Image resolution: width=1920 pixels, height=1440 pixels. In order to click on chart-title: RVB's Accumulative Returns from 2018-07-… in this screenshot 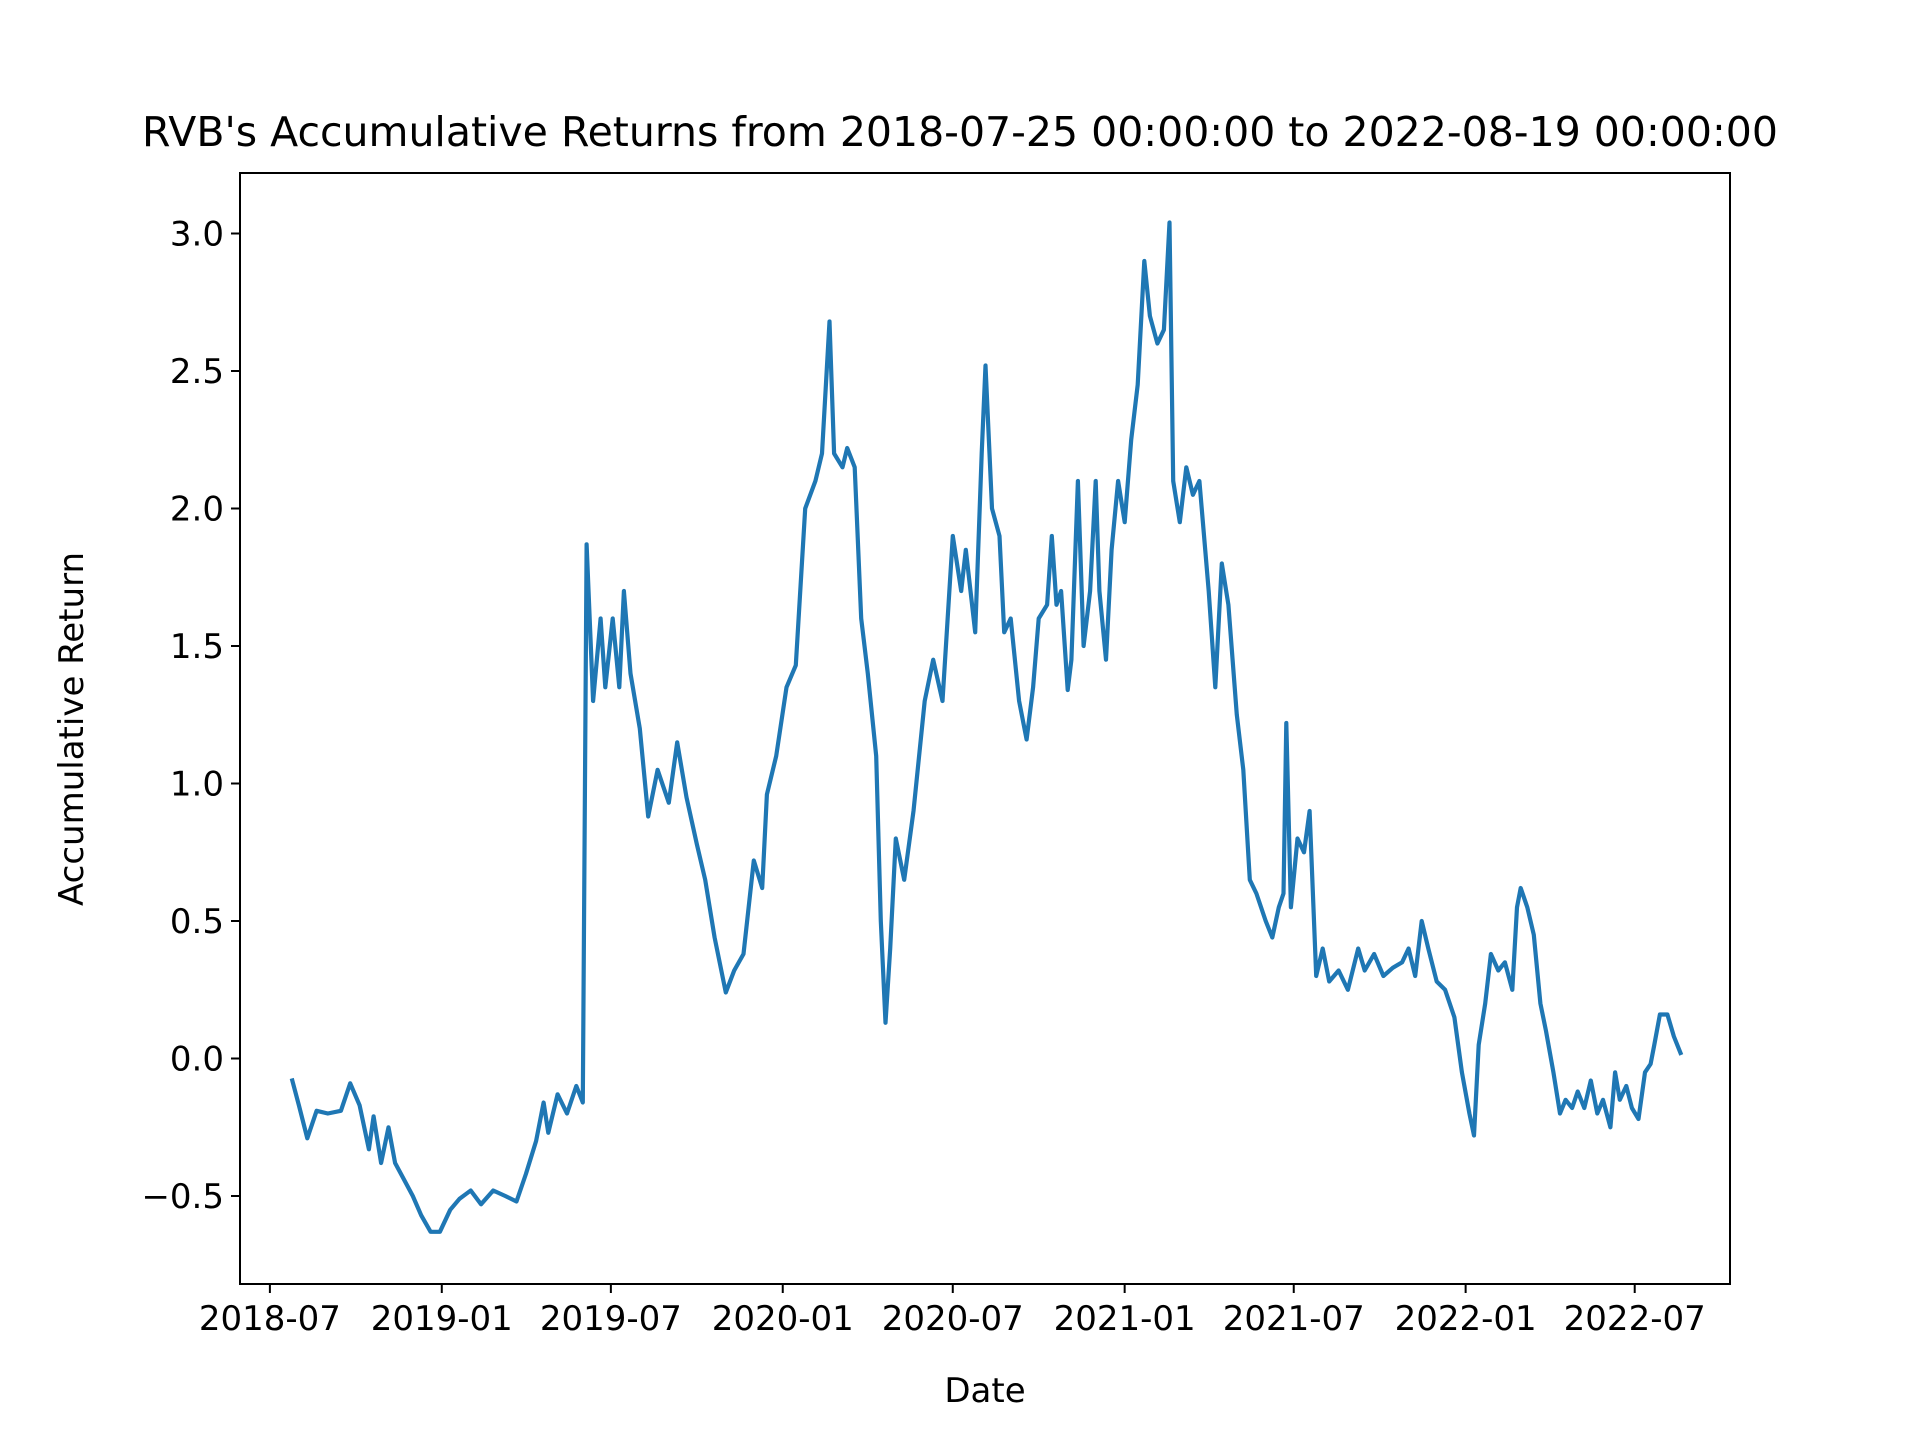, I will do `click(960, 132)`.